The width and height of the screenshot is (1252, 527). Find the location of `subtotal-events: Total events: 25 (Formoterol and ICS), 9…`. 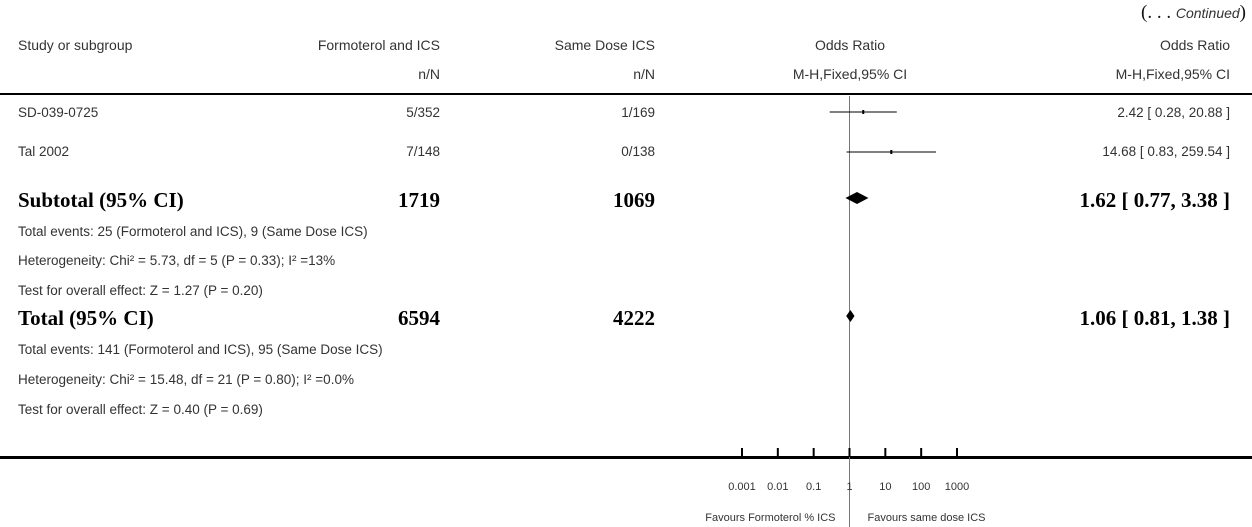

subtotal-events: Total events: 25 (Formoterol and ICS), 9… is located at coordinates (193, 231).